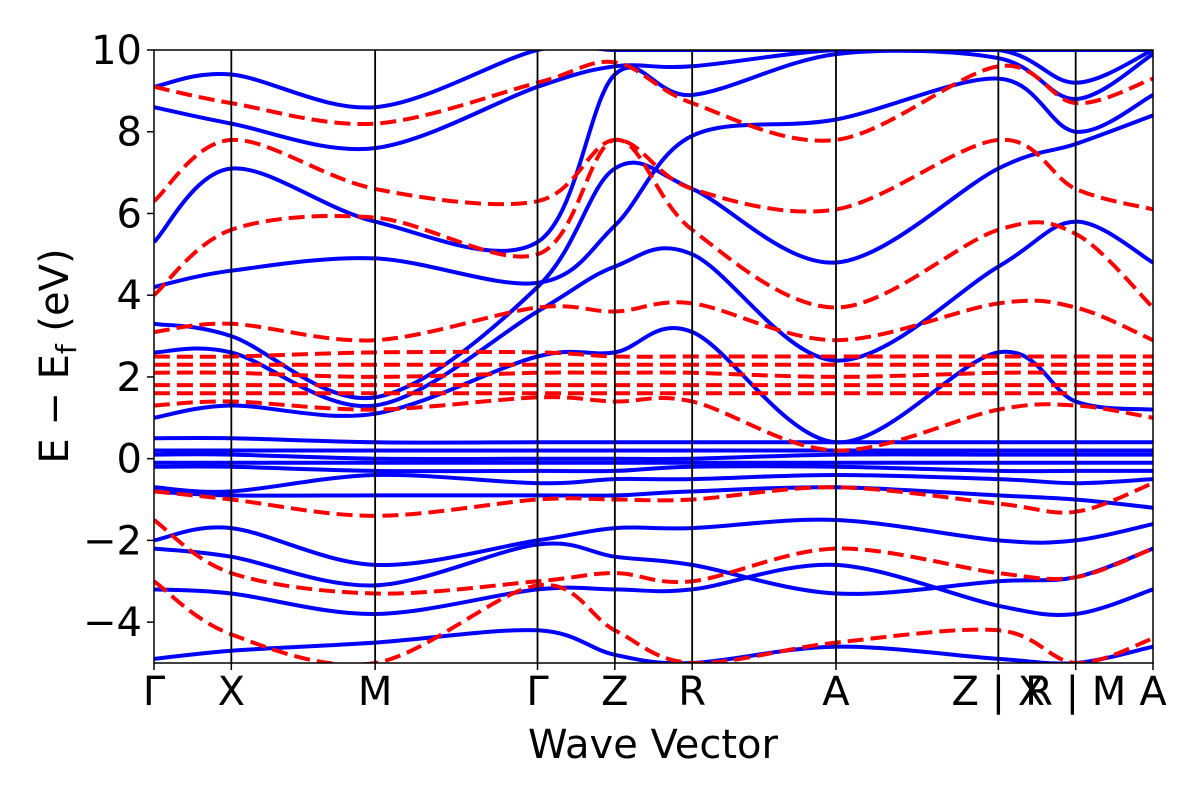 This screenshot has width=1200, height=800. I want to click on y-axis-ticks: −4 −2 0 2 4 6 8 10, so click(118, 337).